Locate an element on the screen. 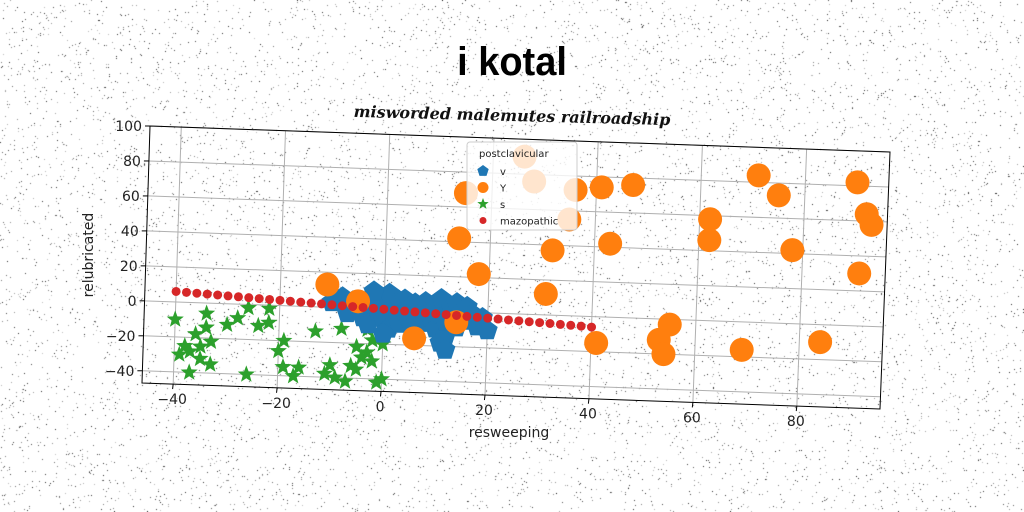 The width and height of the screenshot is (1024, 512). y-tick-label: −20 is located at coordinates (121, 337).